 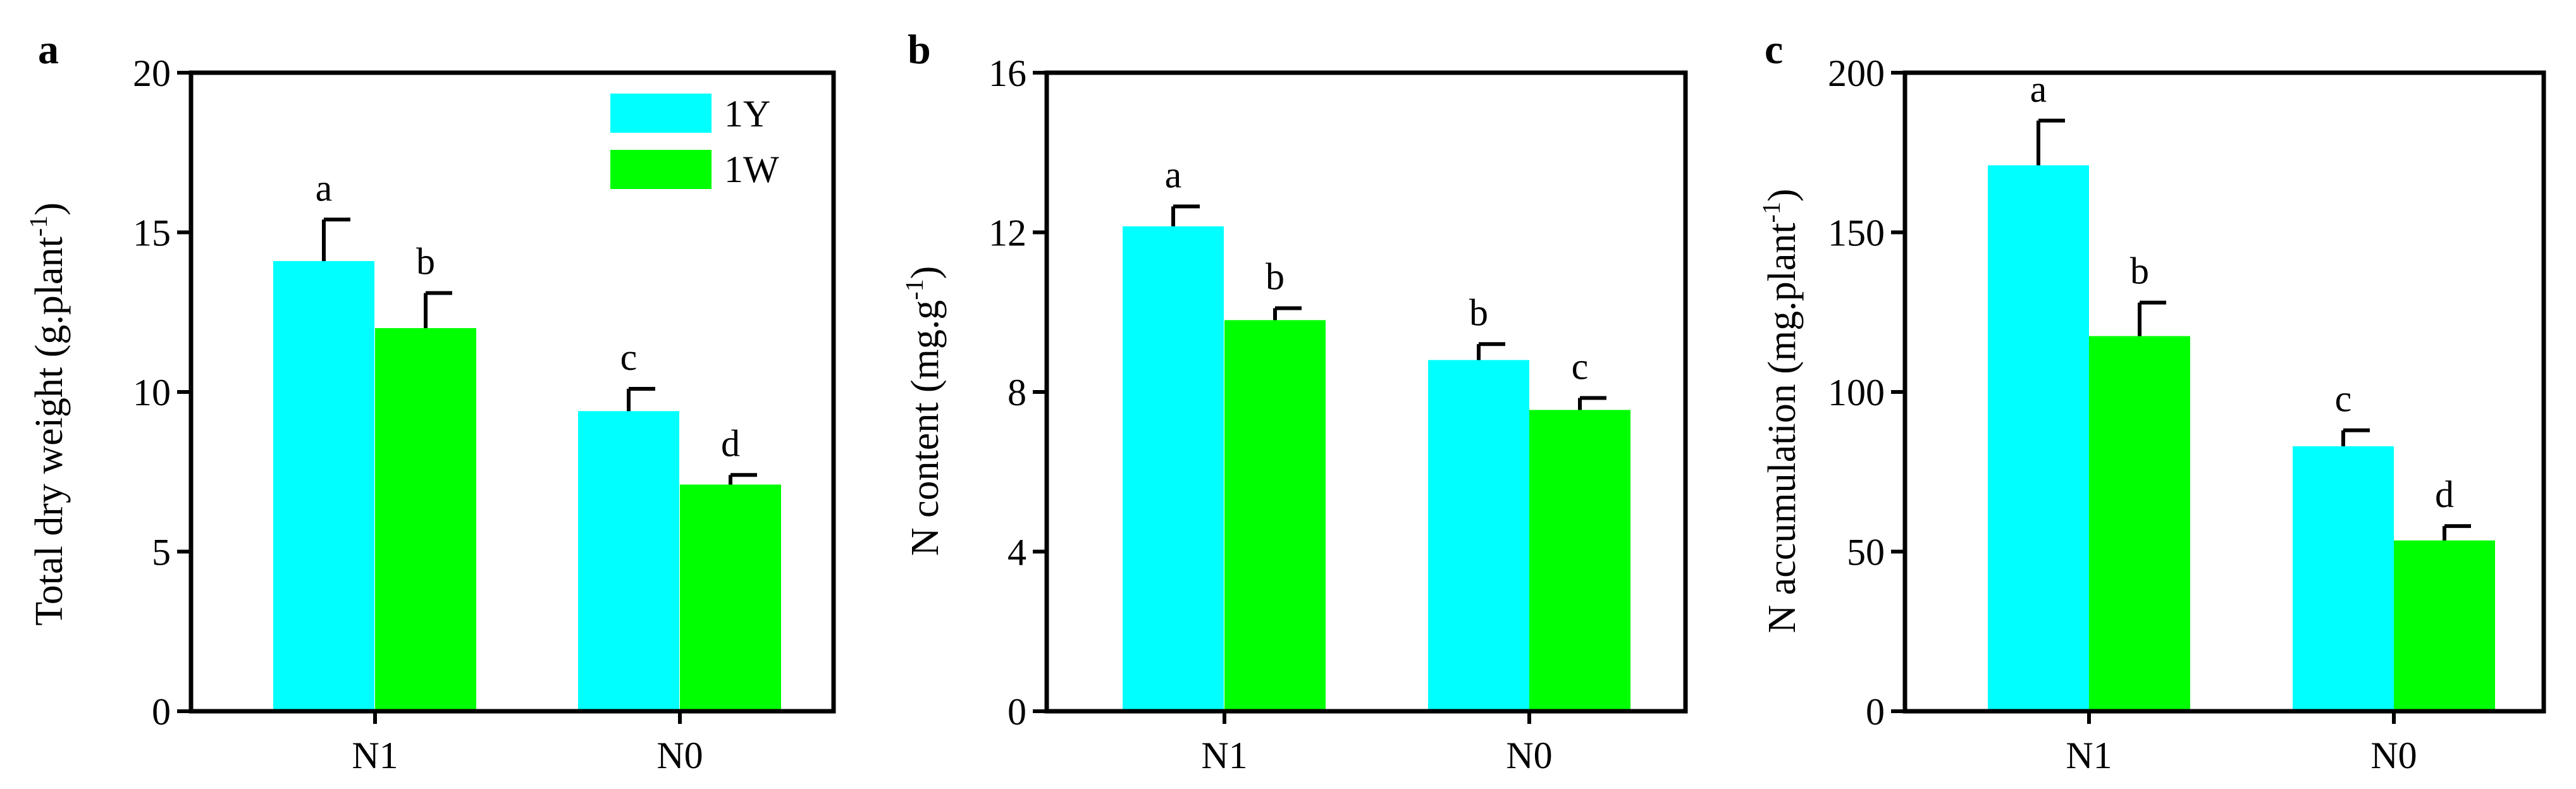 I want to click on y-tick-label-b-16: 16, so click(x=1008, y=73).